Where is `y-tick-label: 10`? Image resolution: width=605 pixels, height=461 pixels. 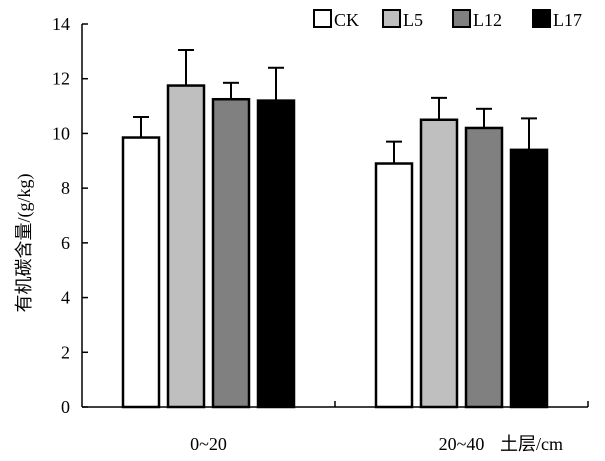
y-tick-label: 10 is located at coordinates (61, 133).